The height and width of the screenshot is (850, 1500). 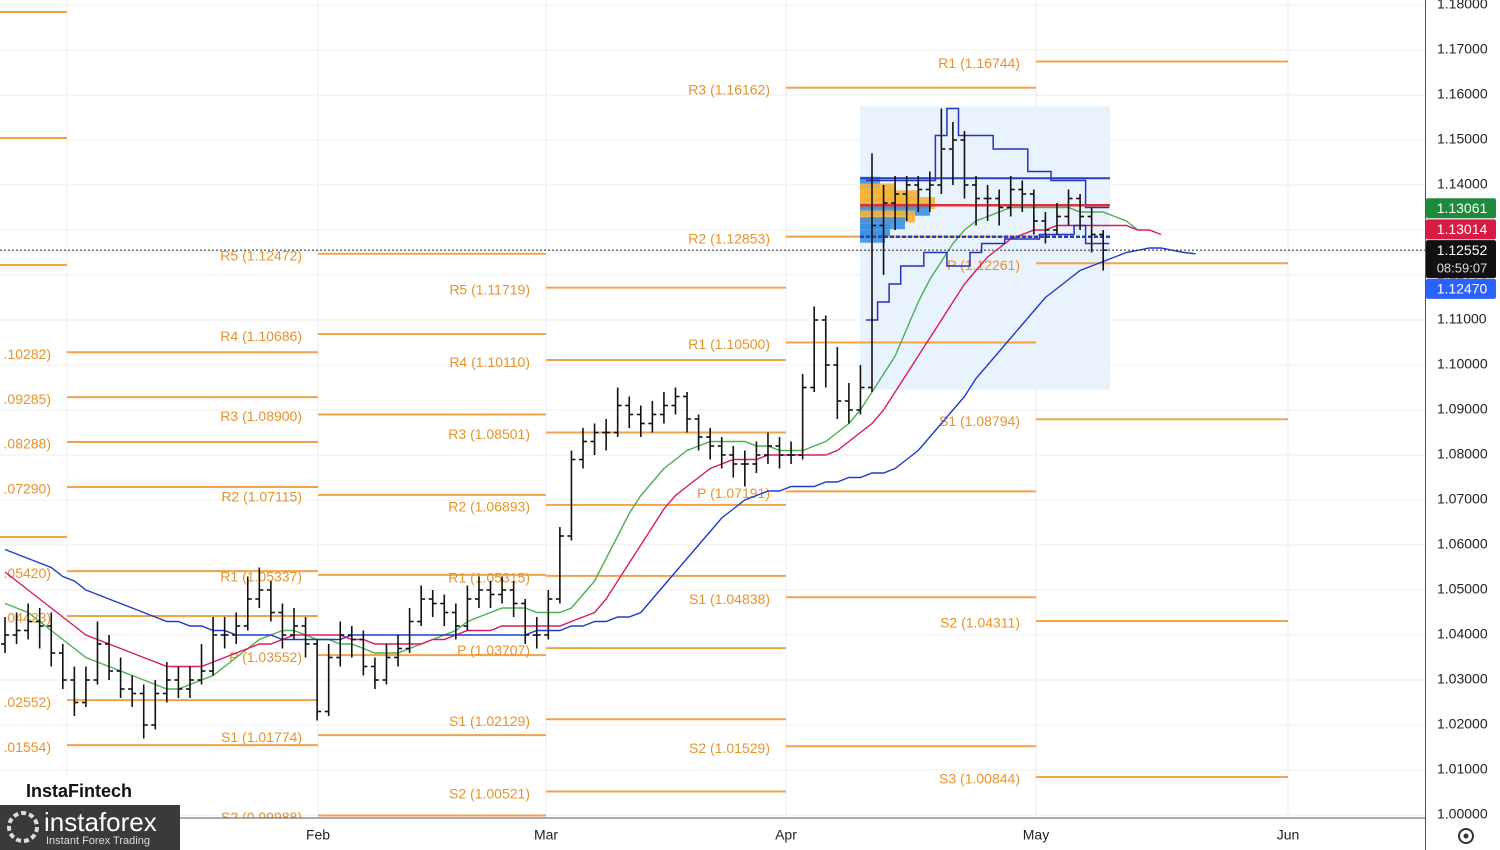 I want to click on price-tag-label: 1.13061, so click(x=1462, y=208).